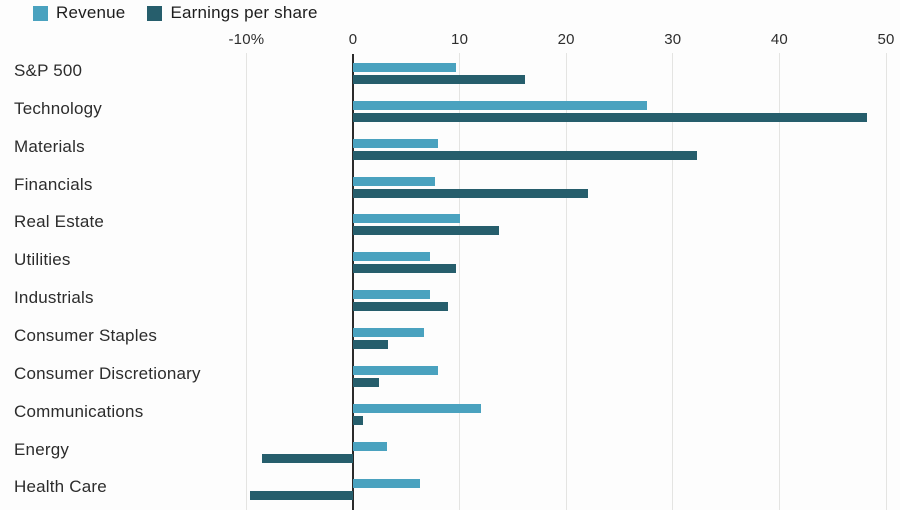  I want to click on axis-tick-label: 0, so click(353, 39).